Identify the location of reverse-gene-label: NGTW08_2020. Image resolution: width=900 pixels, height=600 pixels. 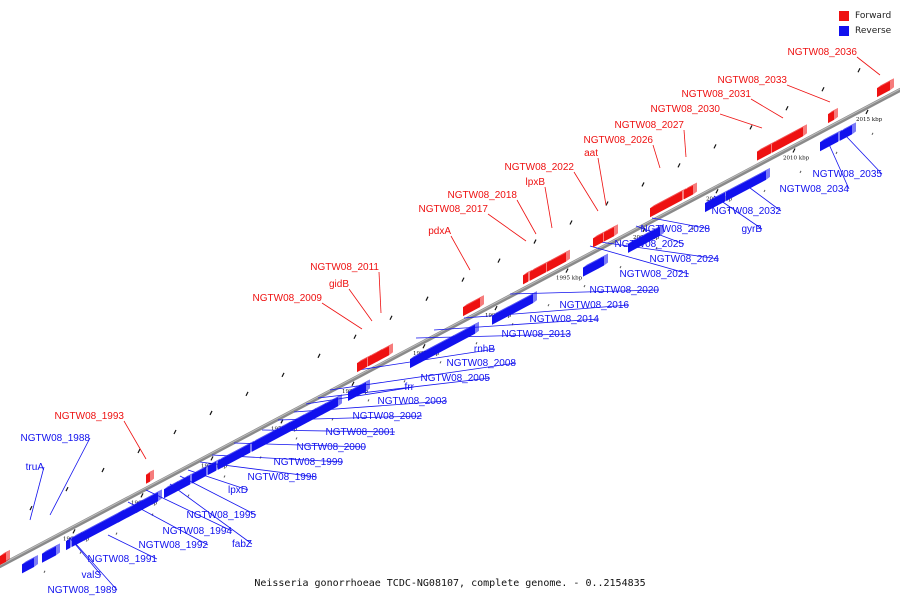
(625, 290).